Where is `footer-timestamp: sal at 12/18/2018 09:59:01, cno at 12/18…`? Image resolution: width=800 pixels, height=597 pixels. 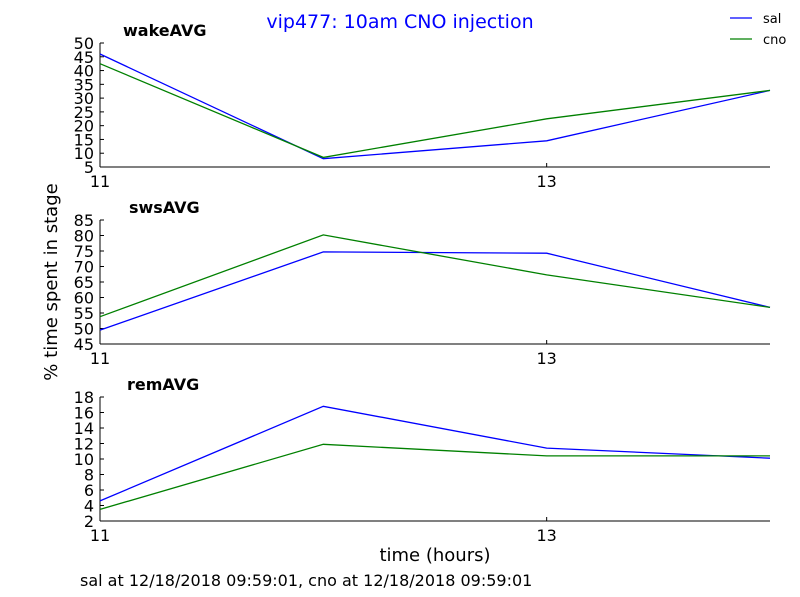 footer-timestamp: sal at 12/18/2018 09:59:01, cno at 12/18… is located at coordinates (306, 580).